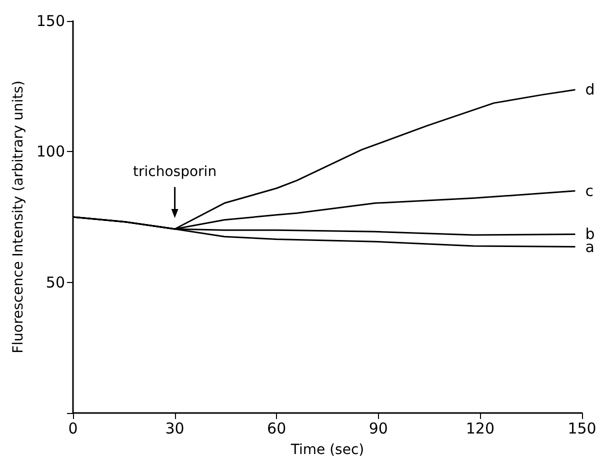 The height and width of the screenshot is (463, 607). What do you see at coordinates (590, 234) in the screenshot?
I see `series-label: b` at bounding box center [590, 234].